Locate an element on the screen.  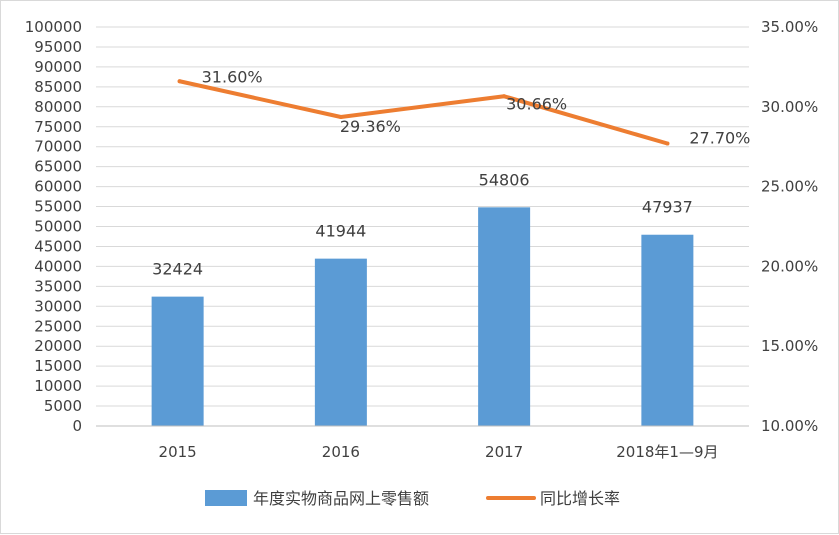
x-axis-tick-label: 2015 is located at coordinates (178, 452).